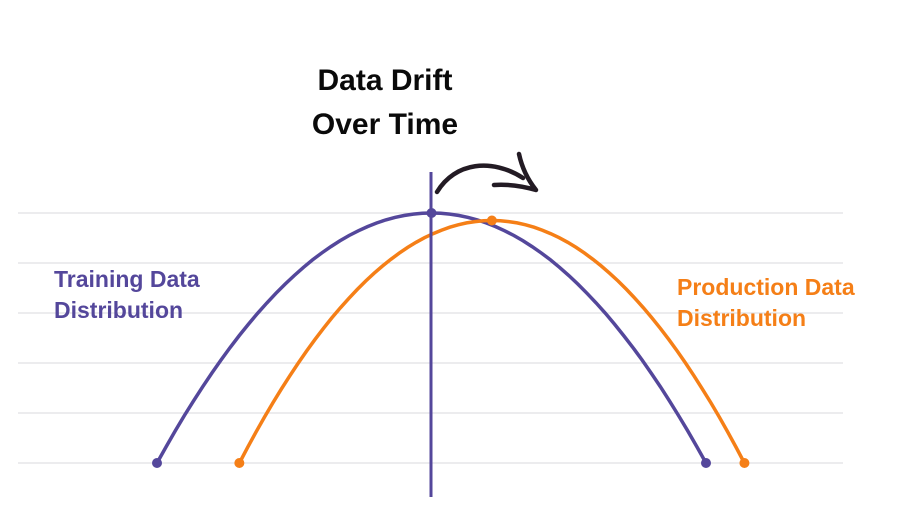 The width and height of the screenshot is (921, 507). I want to click on diagram-title-line-1: Data Drift, so click(385, 80).